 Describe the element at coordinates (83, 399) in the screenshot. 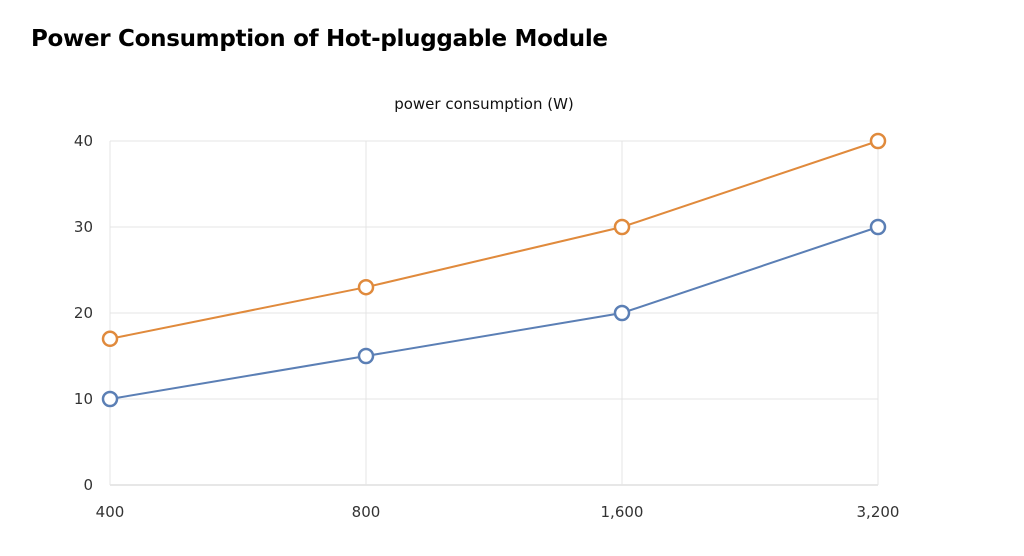

I see `y-tick-label: 10` at that location.